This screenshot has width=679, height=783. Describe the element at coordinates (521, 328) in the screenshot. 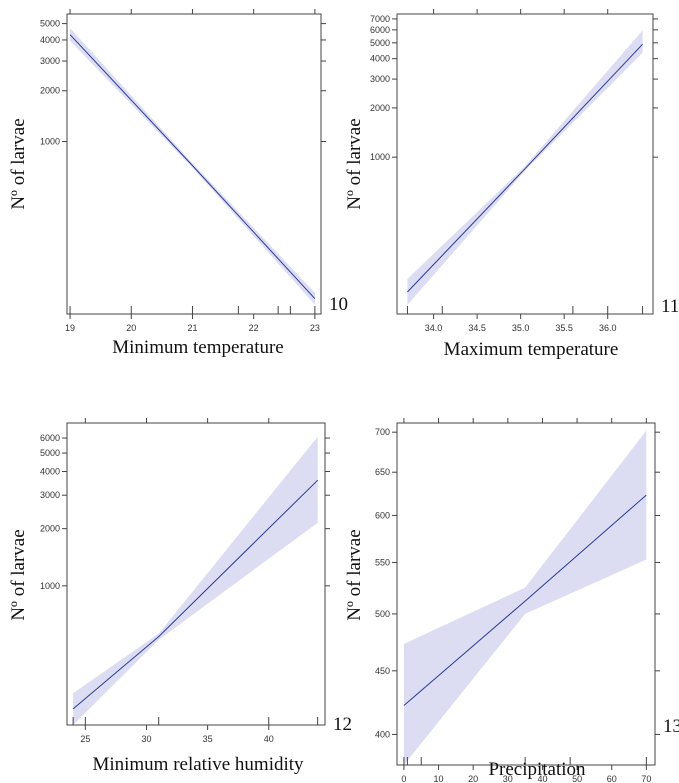

I see `x-tick-label: 35.0` at that location.